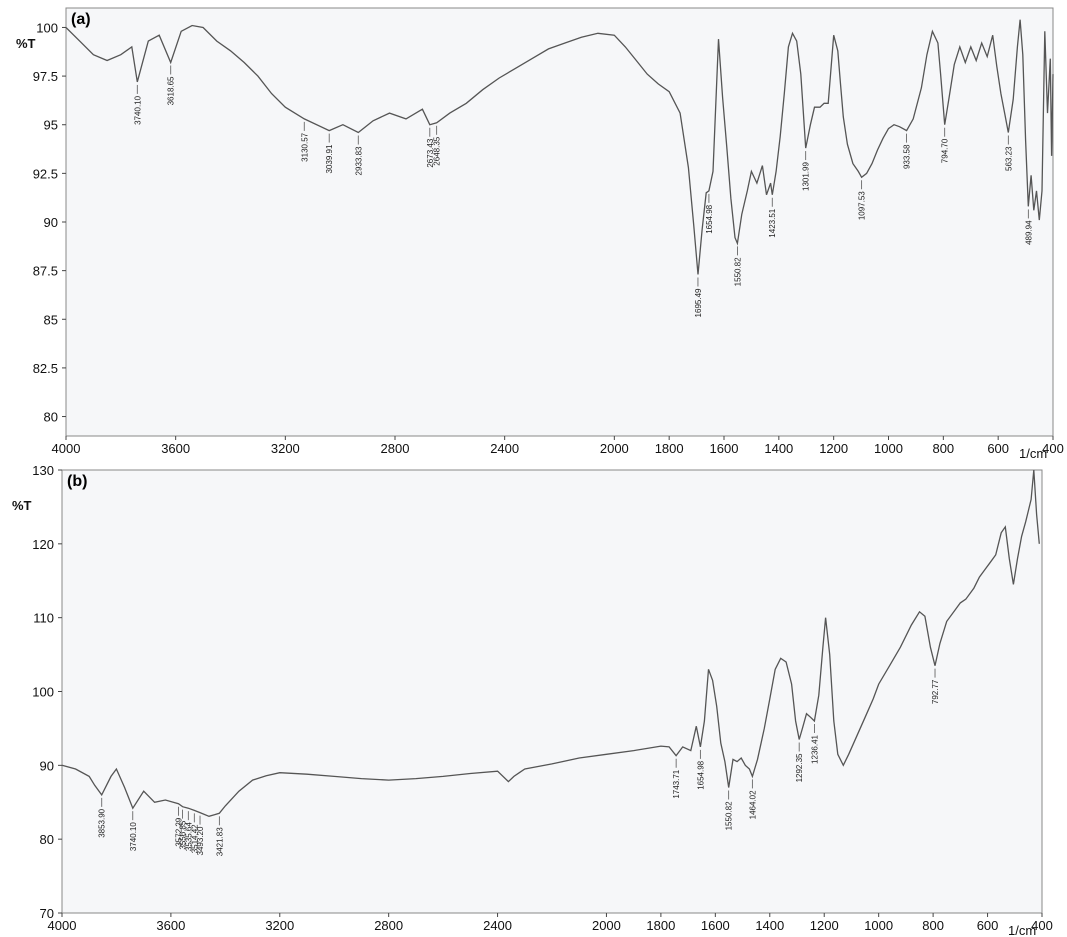 This screenshot has width=1067, height=937. What do you see at coordinates (43, 470) in the screenshot?
I see `y-tick-label: 130` at bounding box center [43, 470].